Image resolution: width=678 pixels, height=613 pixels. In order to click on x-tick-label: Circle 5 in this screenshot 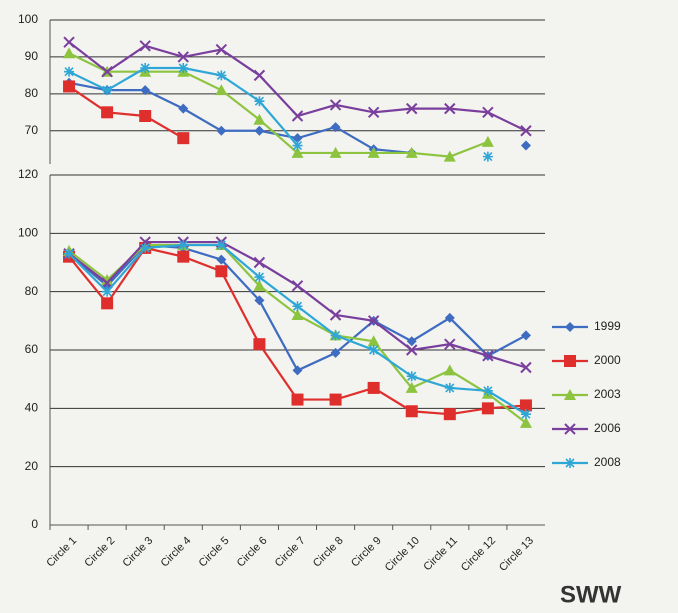, I will do `click(214, 552)`.